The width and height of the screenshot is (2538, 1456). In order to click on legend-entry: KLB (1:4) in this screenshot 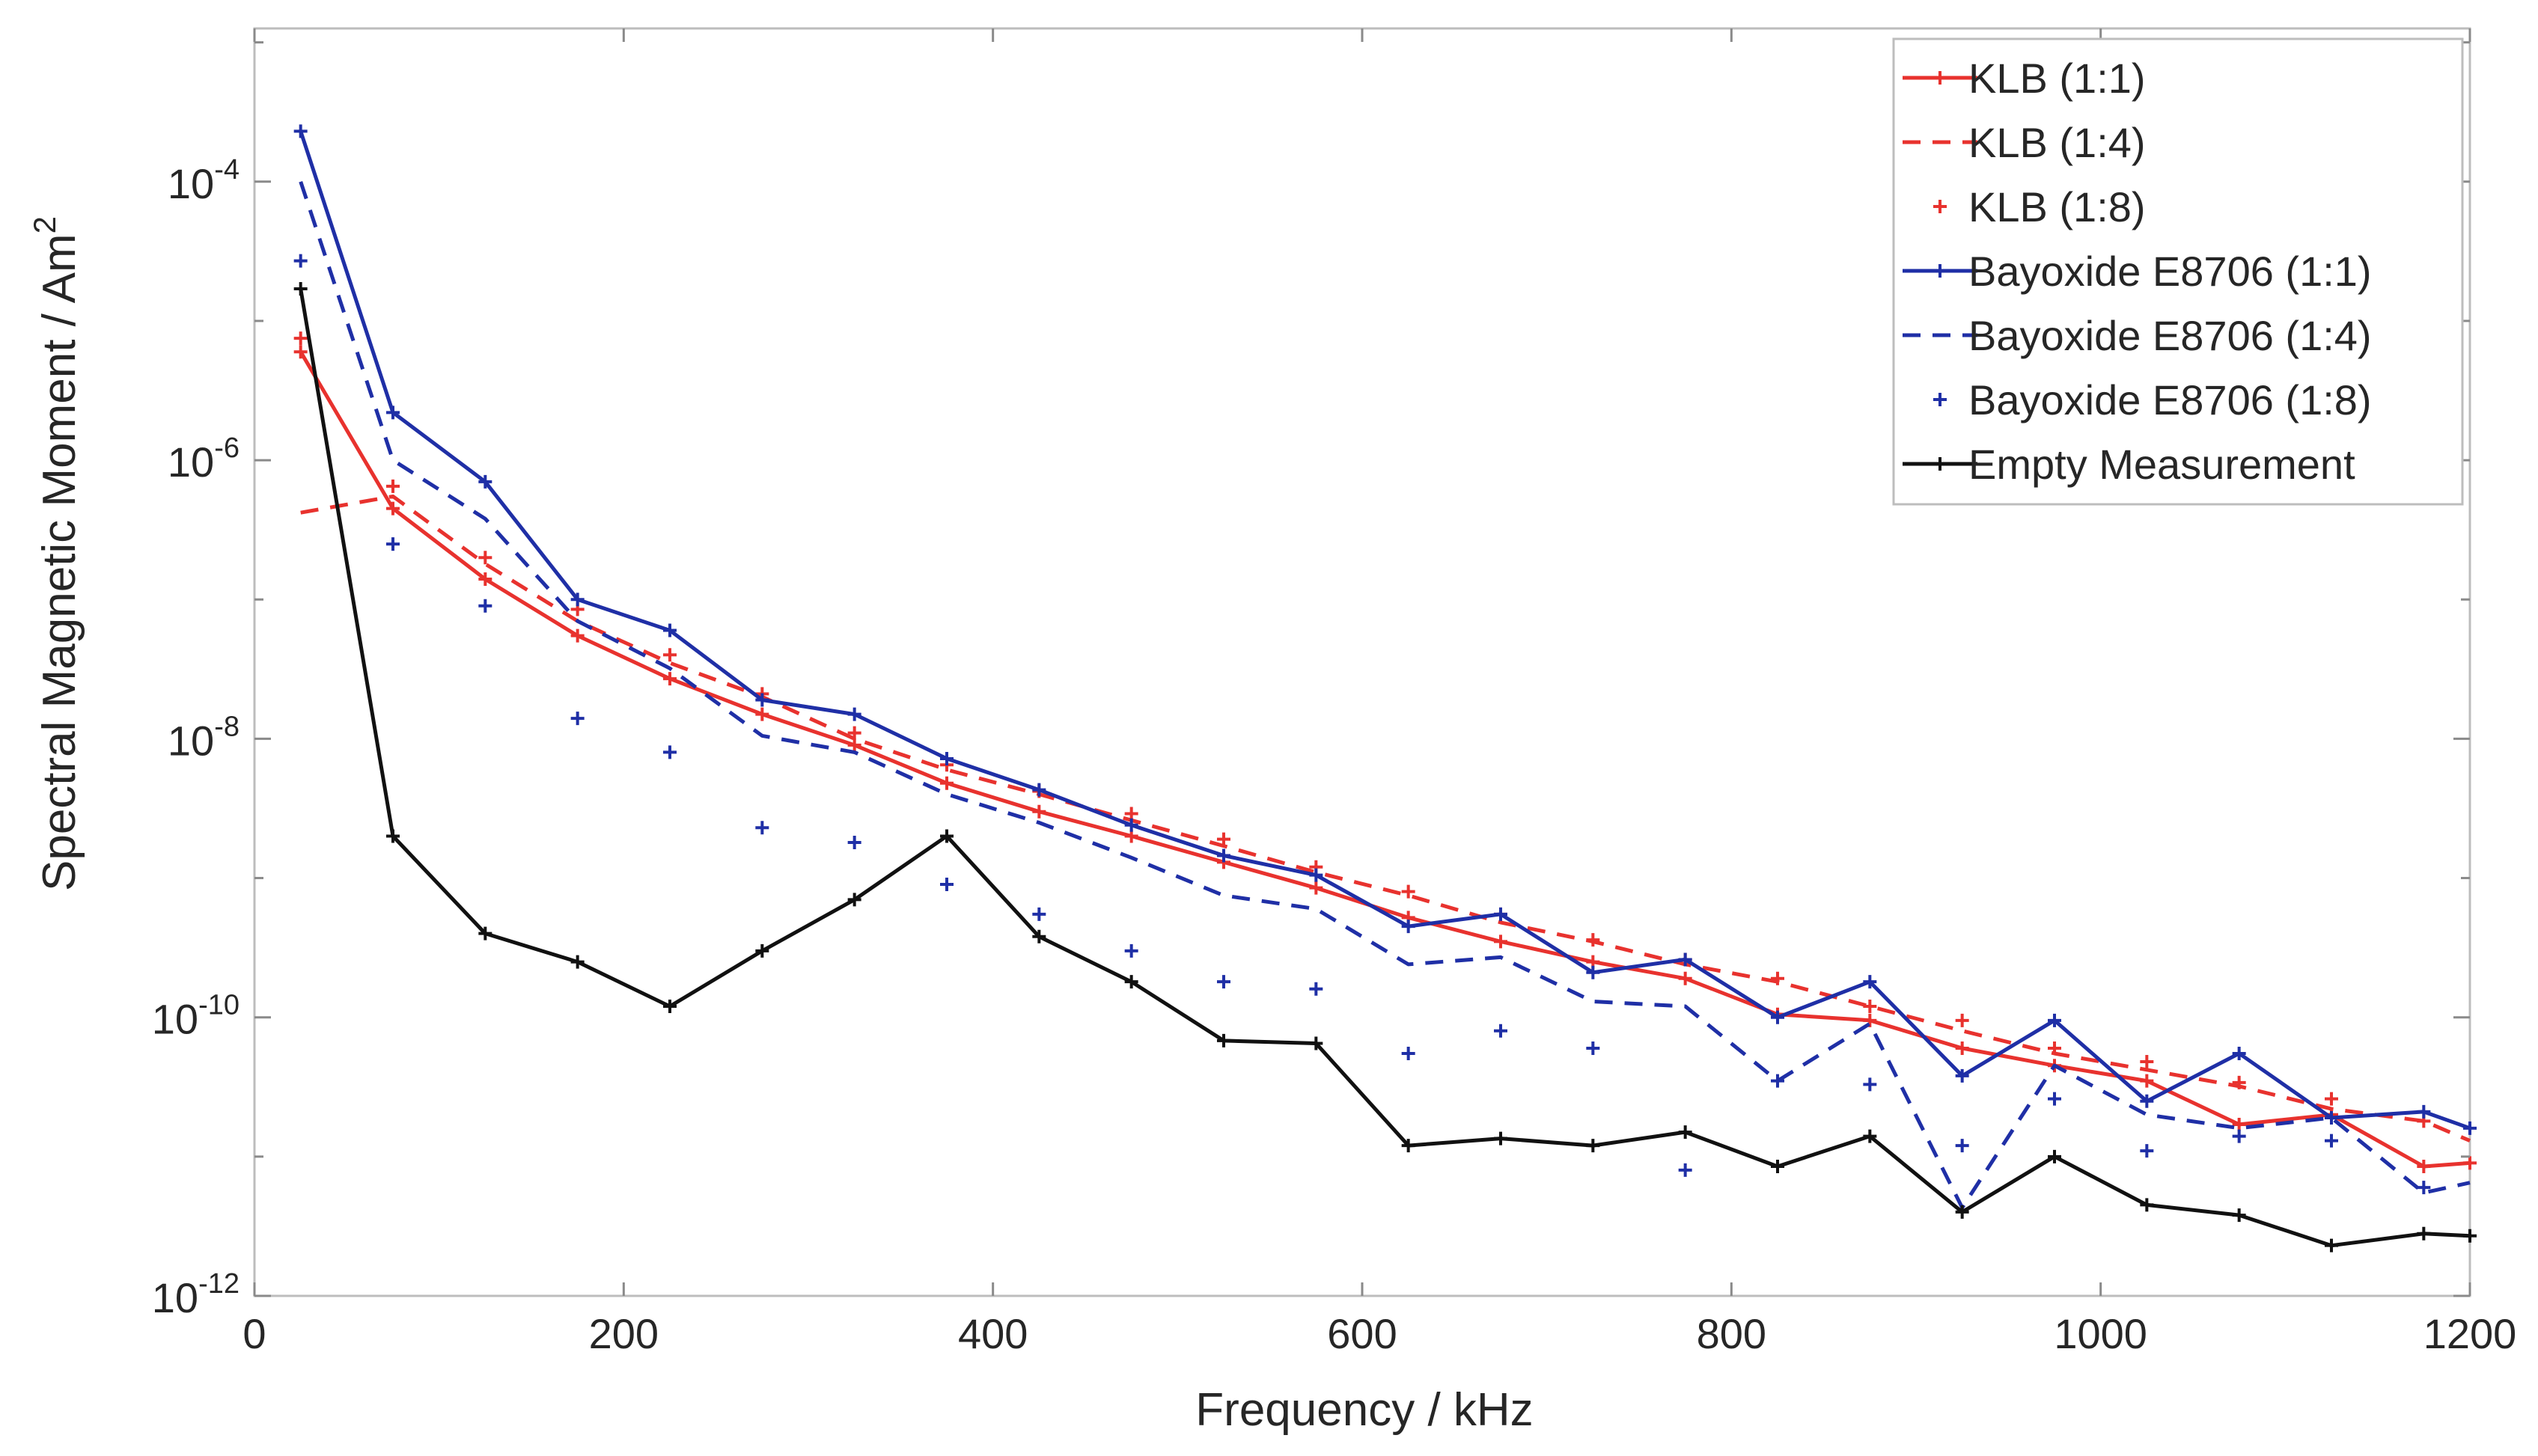, I will do `click(2024, 142)`.